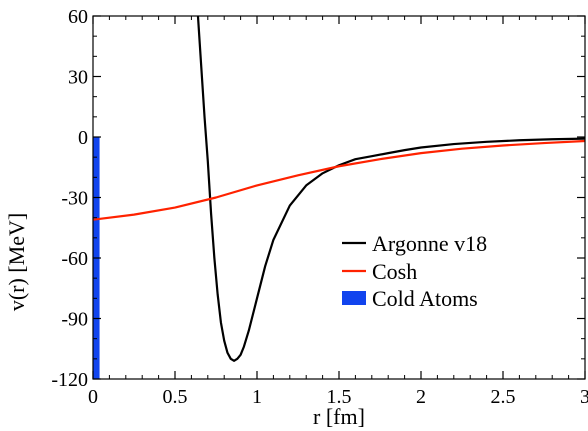 This screenshot has width=588, height=431. Describe the element at coordinates (74, 199) in the screenshot. I see `y-tick-label: -30` at that location.